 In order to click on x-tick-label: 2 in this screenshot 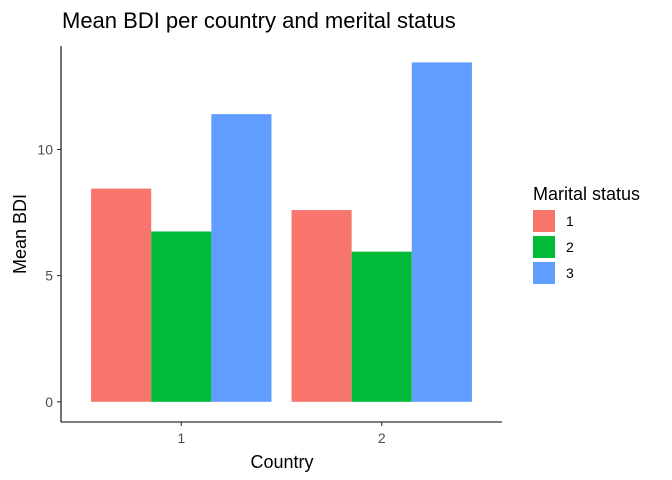, I will do `click(382, 438)`.